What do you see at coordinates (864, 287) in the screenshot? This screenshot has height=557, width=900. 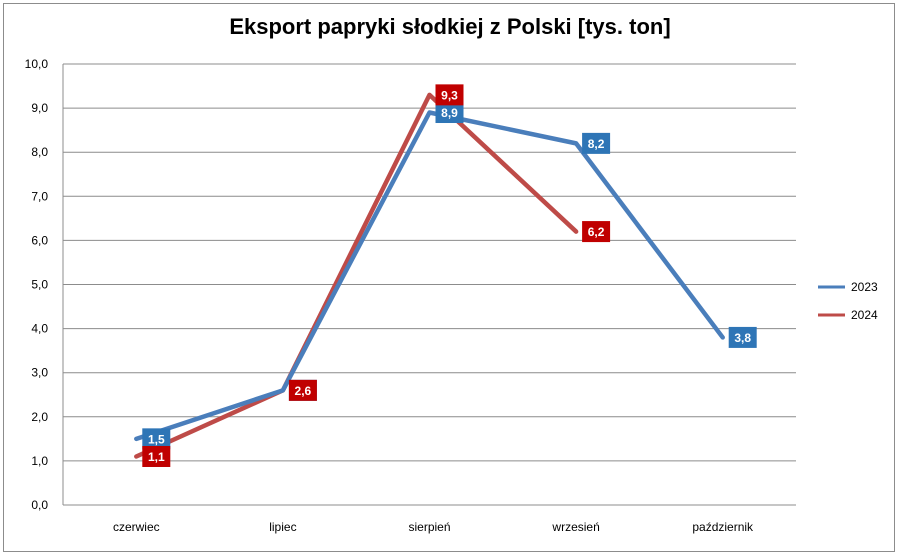 I see `legend-label-2023: 2023` at bounding box center [864, 287].